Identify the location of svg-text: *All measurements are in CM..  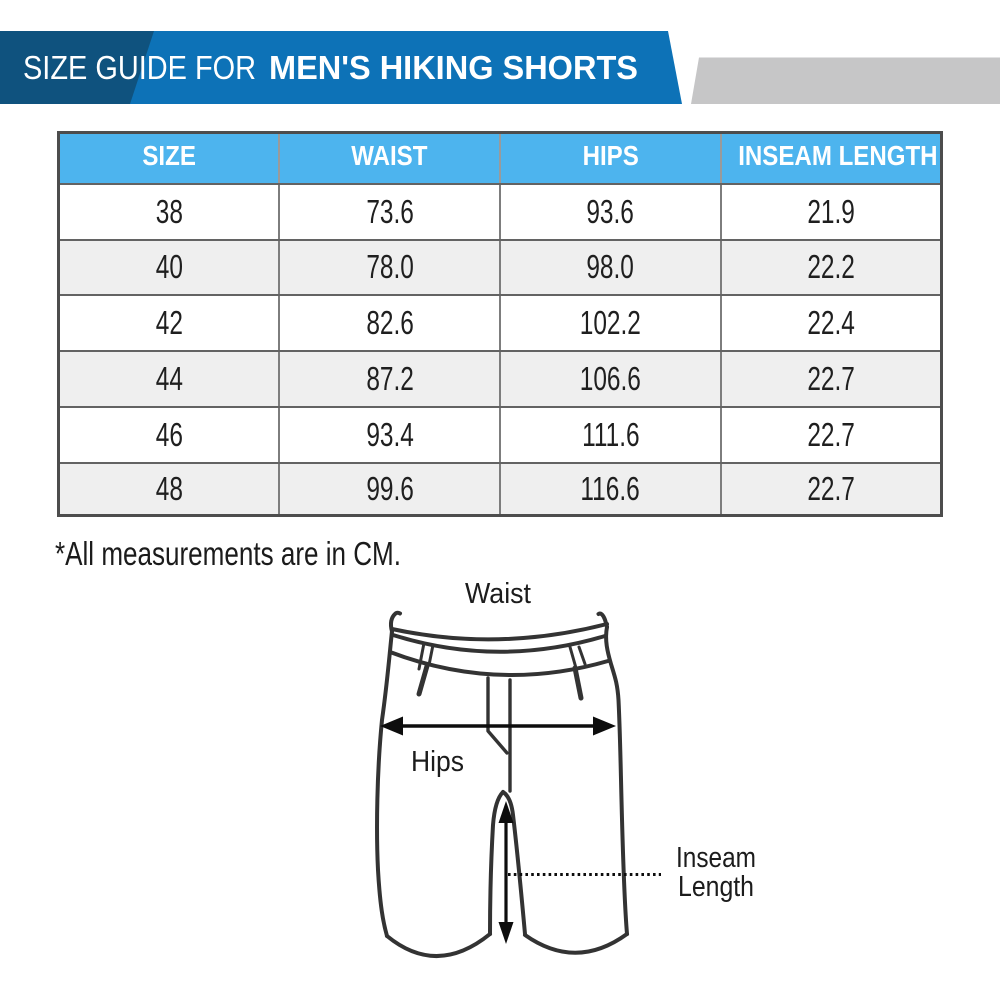
(228, 553).